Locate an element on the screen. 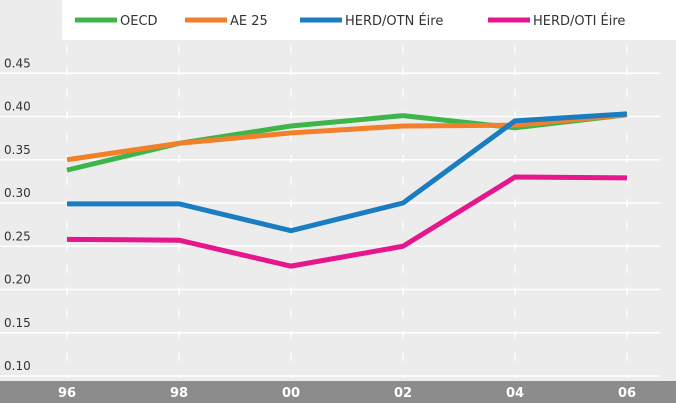 The height and width of the screenshot is (403, 676). line-series is located at coordinates (347, 137).